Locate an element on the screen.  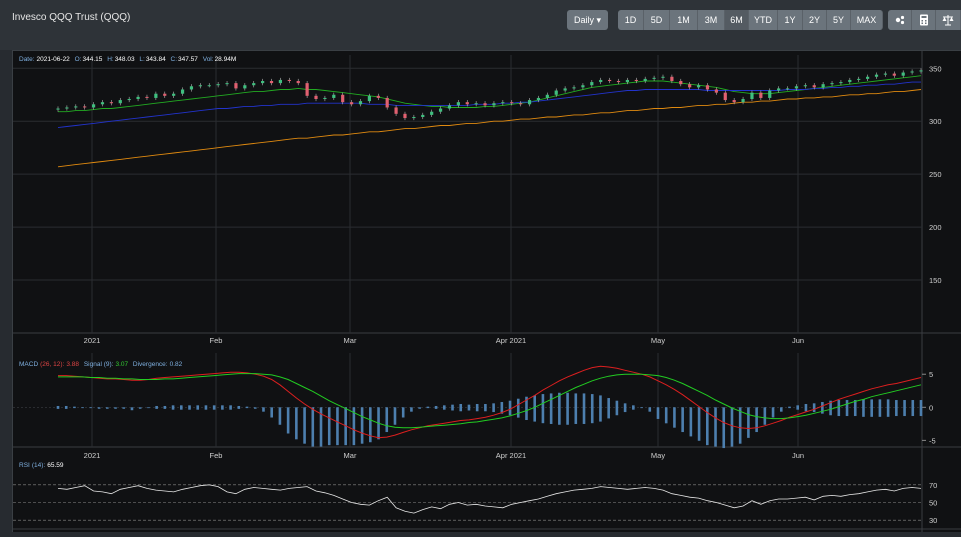
range-button-5d: 5D is located at coordinates (657, 20).